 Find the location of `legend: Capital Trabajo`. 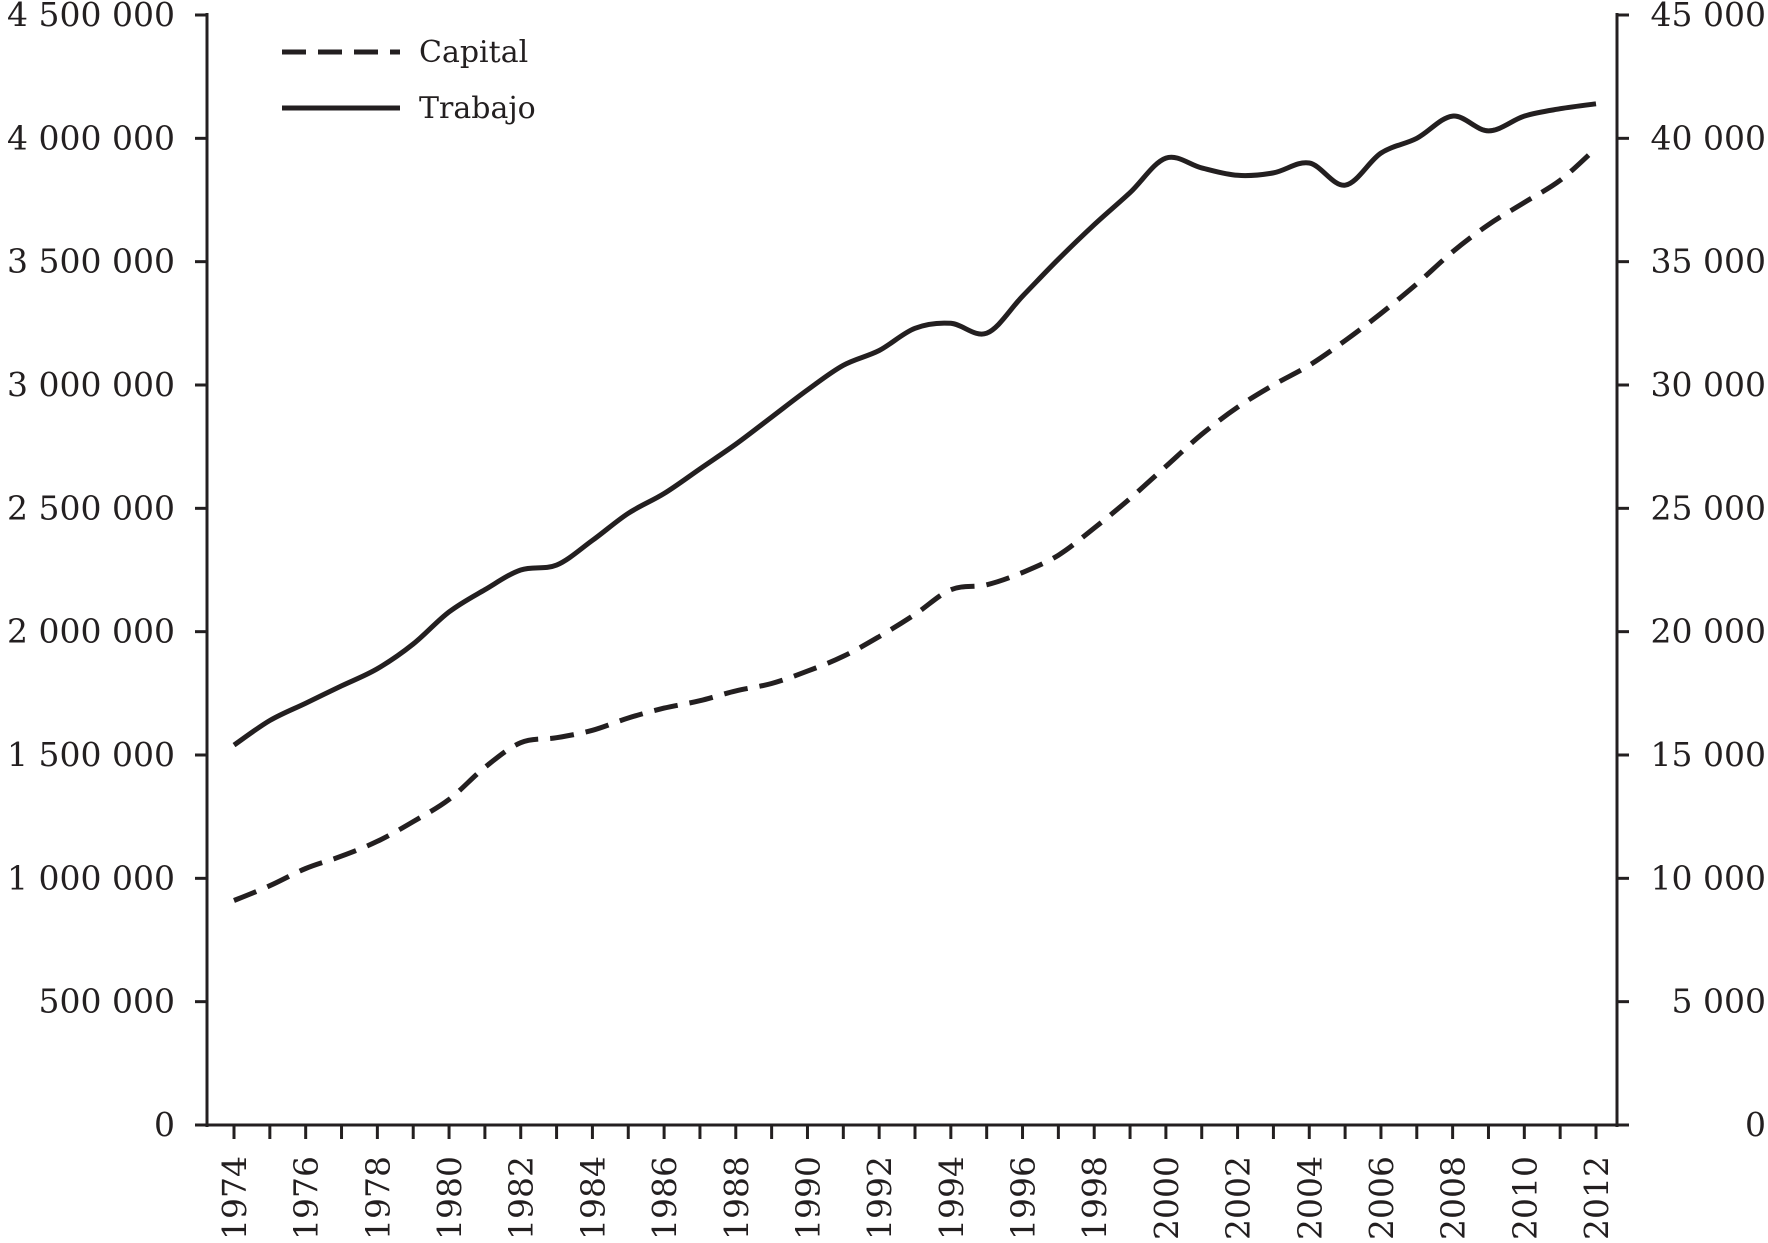

legend: Capital Trabajo is located at coordinates (409, 80).